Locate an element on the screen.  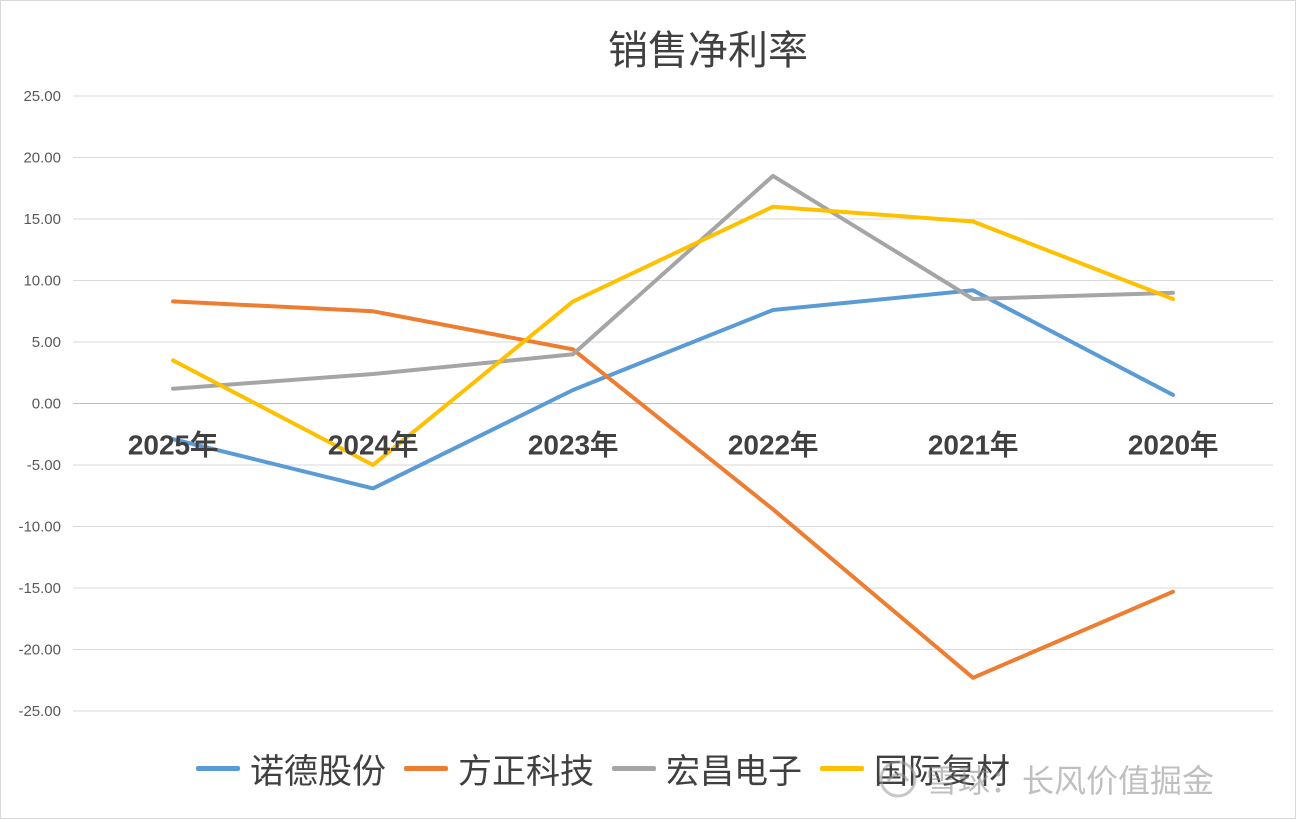
legend-label: 宏昌电子 is located at coordinates (734, 772).